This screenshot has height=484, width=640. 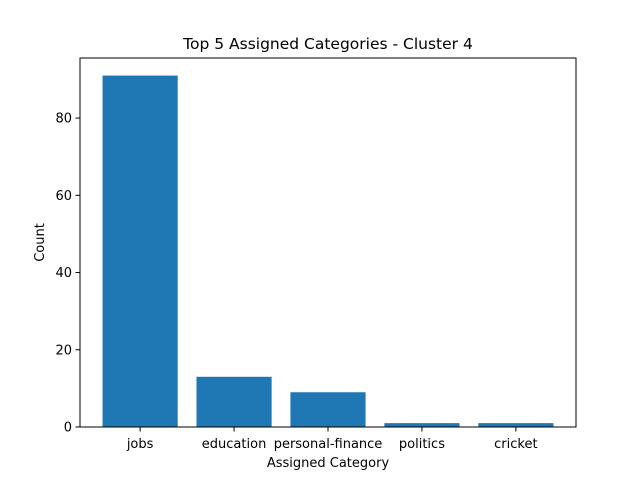 I want to click on y-tick-label: 20, so click(x=63, y=350).